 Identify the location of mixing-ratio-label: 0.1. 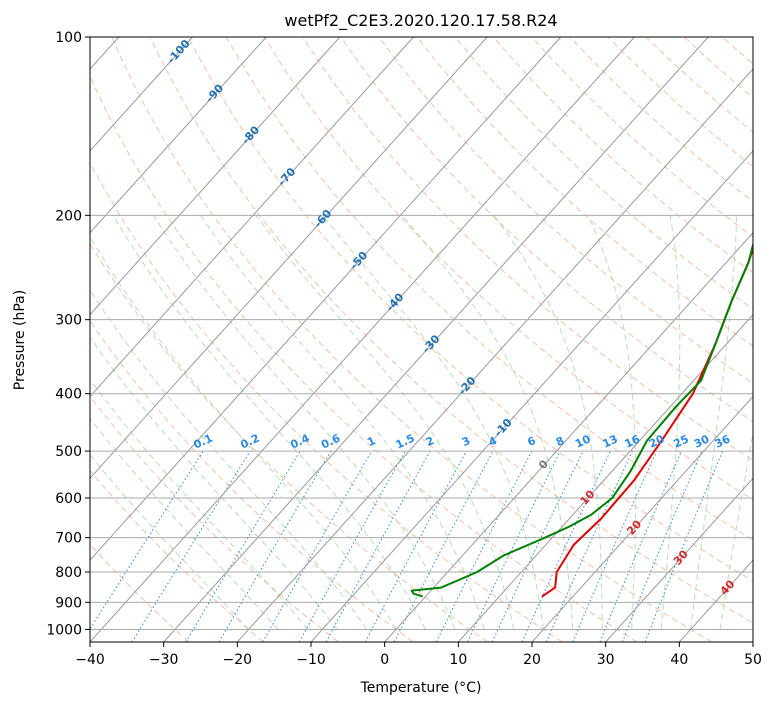
(203, 442).